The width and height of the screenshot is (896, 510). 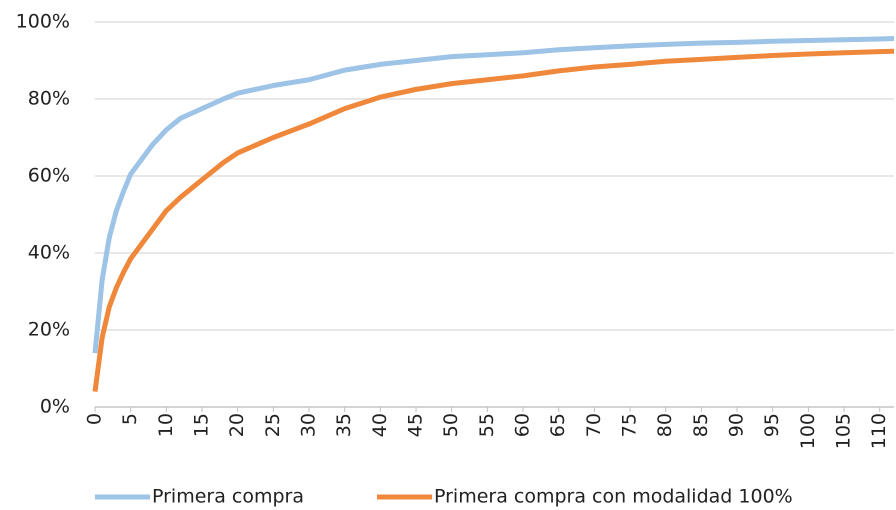 I want to click on y-tick-label: 60%, so click(x=49, y=176).